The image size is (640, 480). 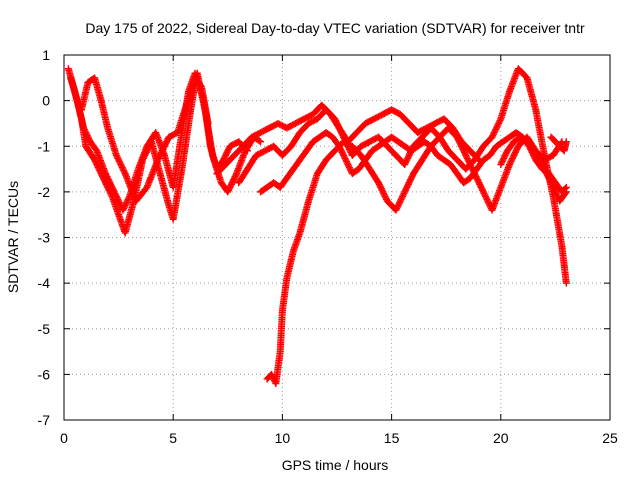 What do you see at coordinates (173, 438) in the screenshot?
I see `x-tick-label: 5` at bounding box center [173, 438].